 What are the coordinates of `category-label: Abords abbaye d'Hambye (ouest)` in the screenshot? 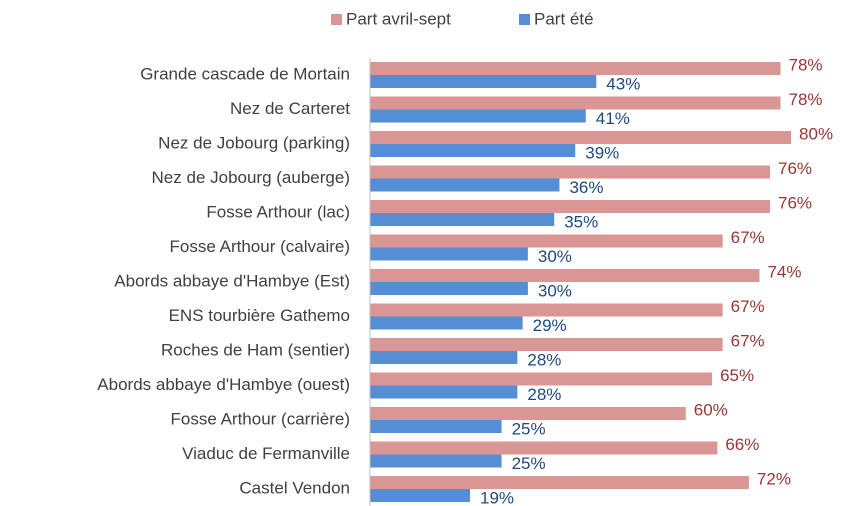 It's located at (223, 384).